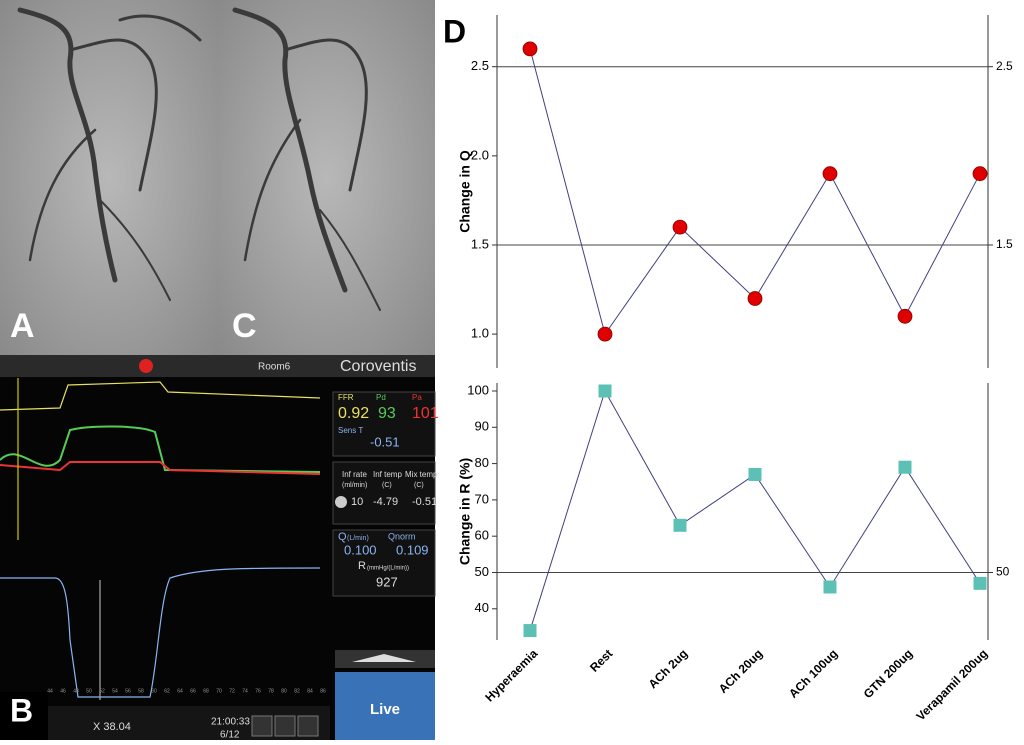 The height and width of the screenshot is (745, 1024). I want to click on y2-tick-label: 50, so click(1003, 572).